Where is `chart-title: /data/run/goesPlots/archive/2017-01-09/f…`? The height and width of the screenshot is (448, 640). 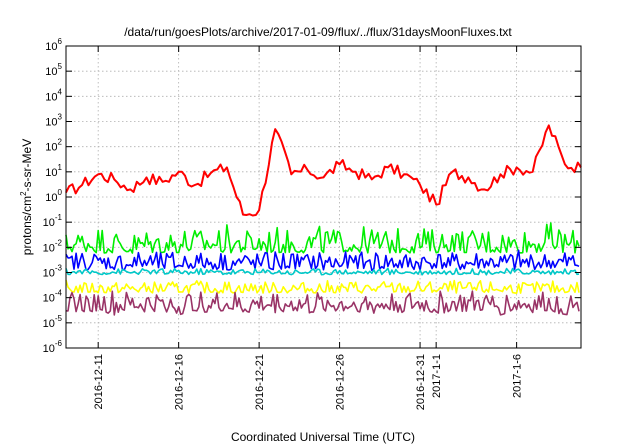 chart-title: /data/run/goesPlots/archive/2017-01-09/f… is located at coordinates (318, 32).